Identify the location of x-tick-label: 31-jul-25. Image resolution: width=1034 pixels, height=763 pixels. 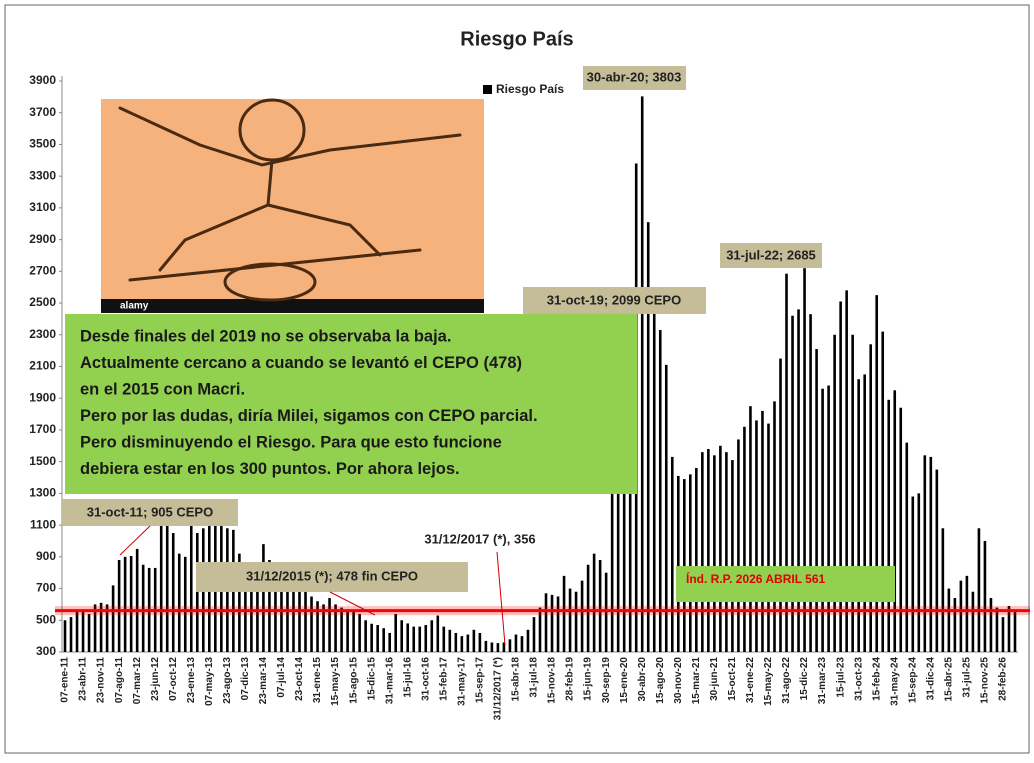
(967, 677).